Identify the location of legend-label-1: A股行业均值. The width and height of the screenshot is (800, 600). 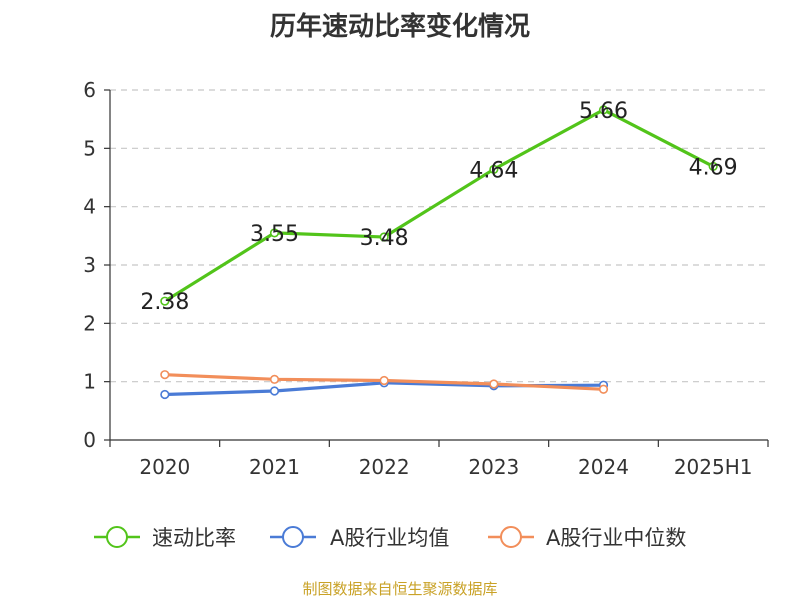
(389, 538).